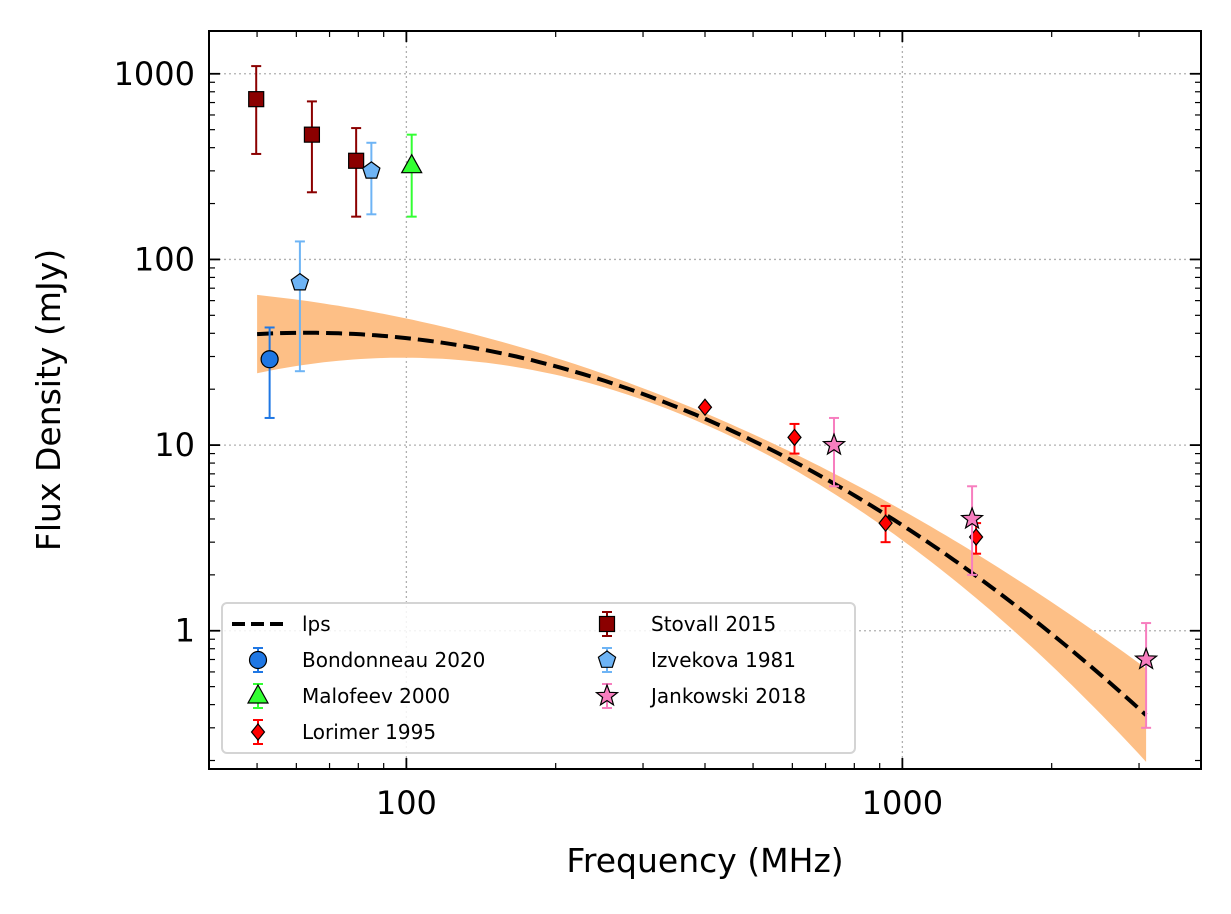 The image size is (1231, 914). What do you see at coordinates (164, 259) in the screenshot?
I see `y-tick-label: 100` at bounding box center [164, 259].